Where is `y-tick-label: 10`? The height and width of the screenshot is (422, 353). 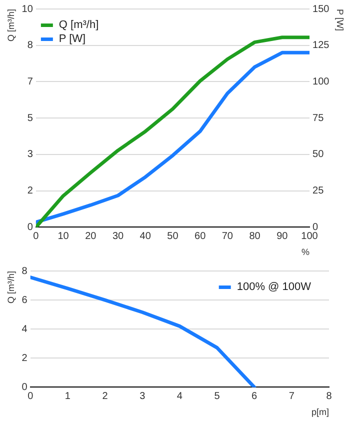
y-tick-label: 10 is located at coordinates (28, 9).